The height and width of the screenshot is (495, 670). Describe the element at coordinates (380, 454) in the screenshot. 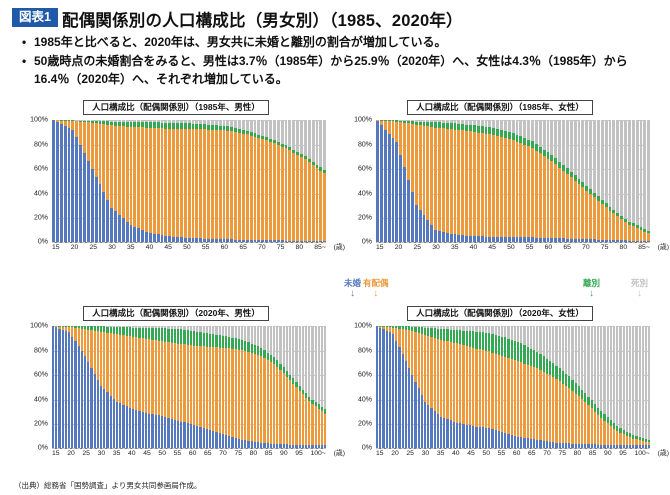

I see `x-tick-label: 15` at that location.